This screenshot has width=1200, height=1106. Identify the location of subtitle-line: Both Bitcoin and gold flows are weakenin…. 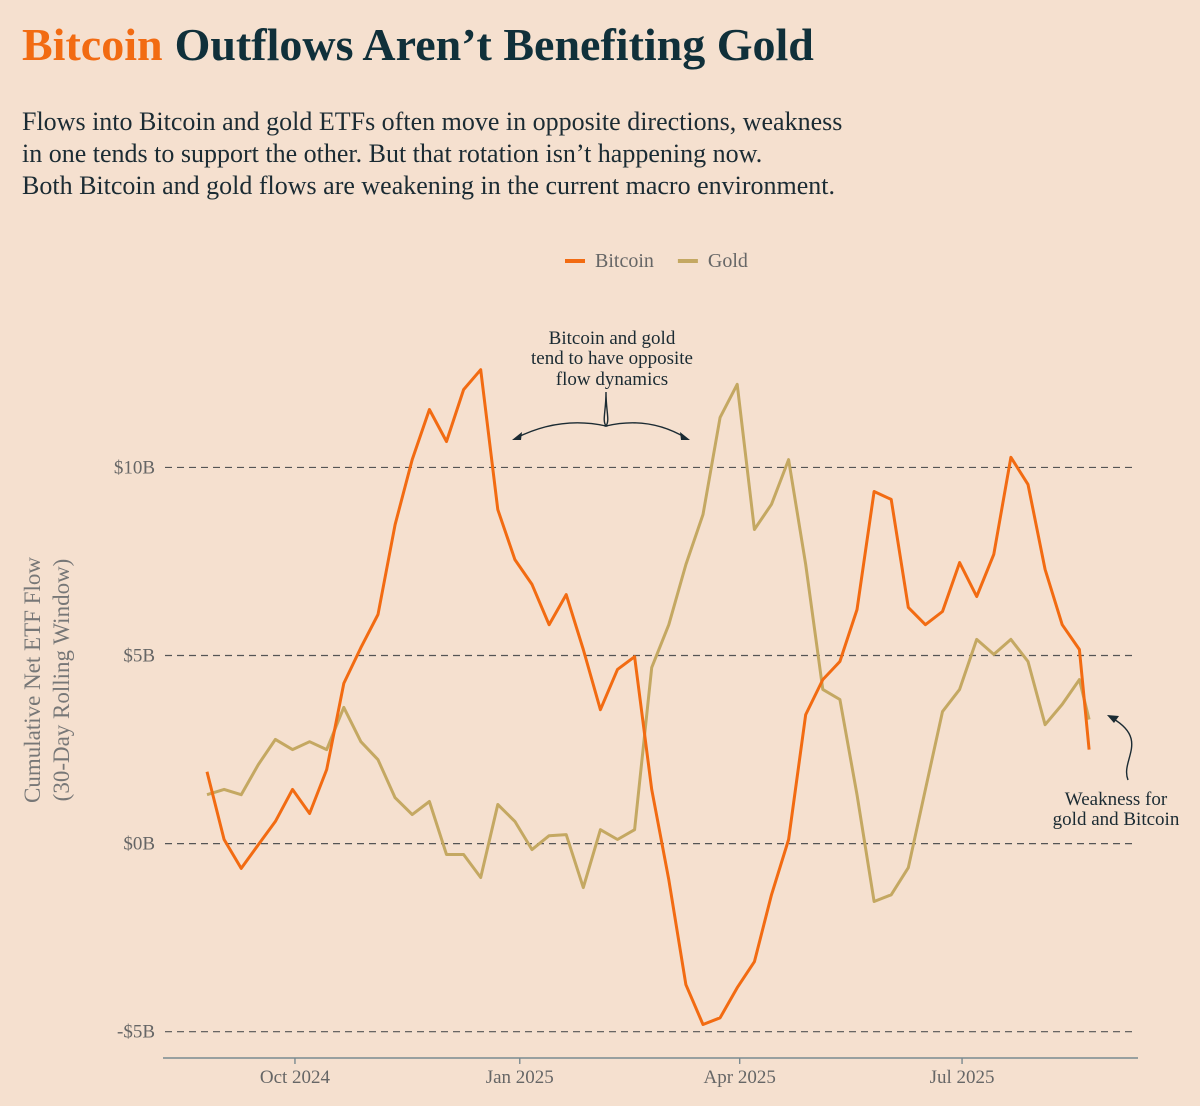
(428, 185).